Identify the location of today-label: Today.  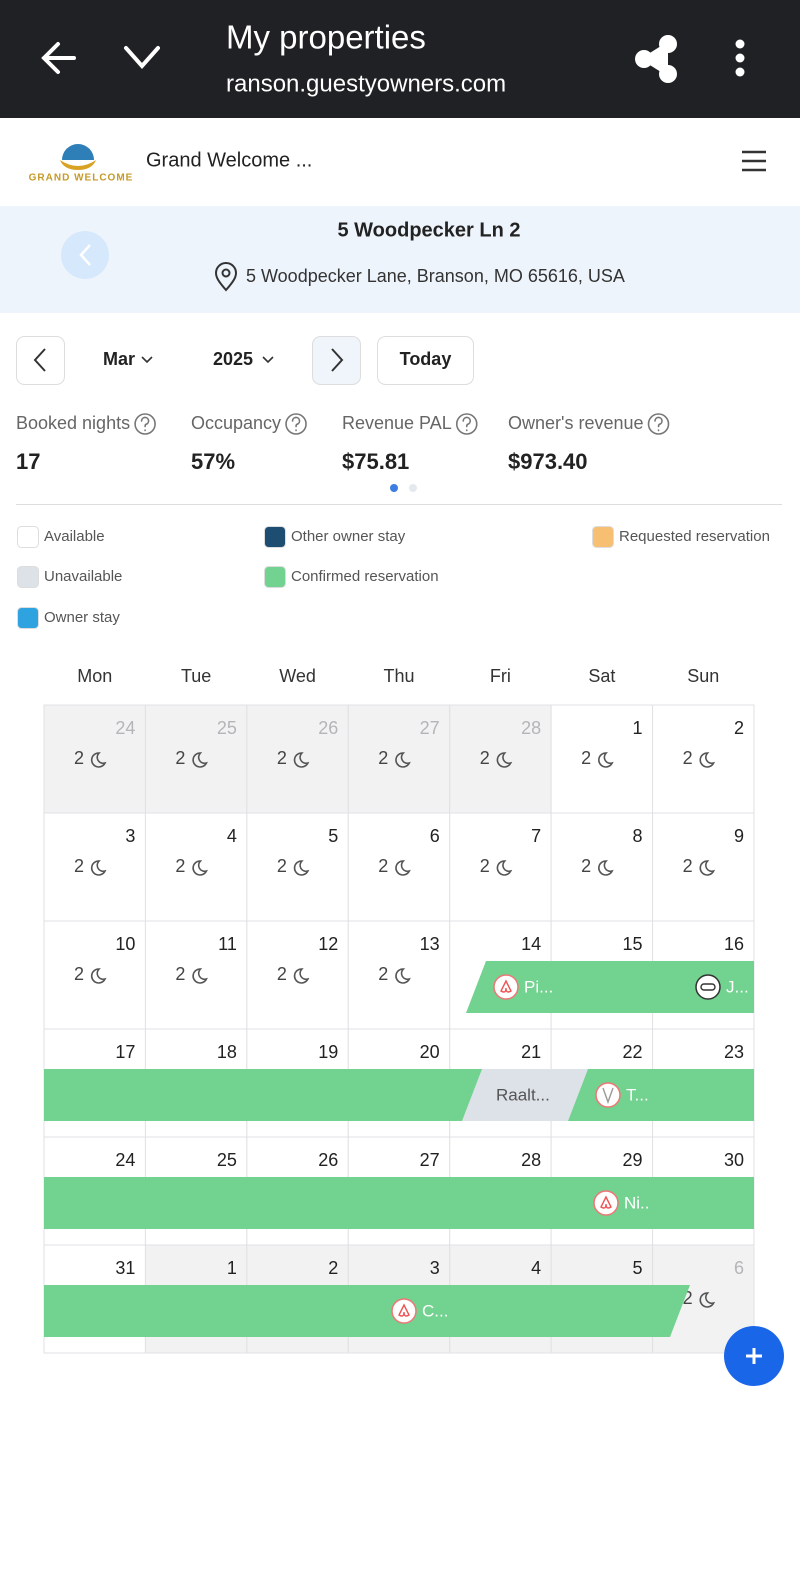
(426, 359).